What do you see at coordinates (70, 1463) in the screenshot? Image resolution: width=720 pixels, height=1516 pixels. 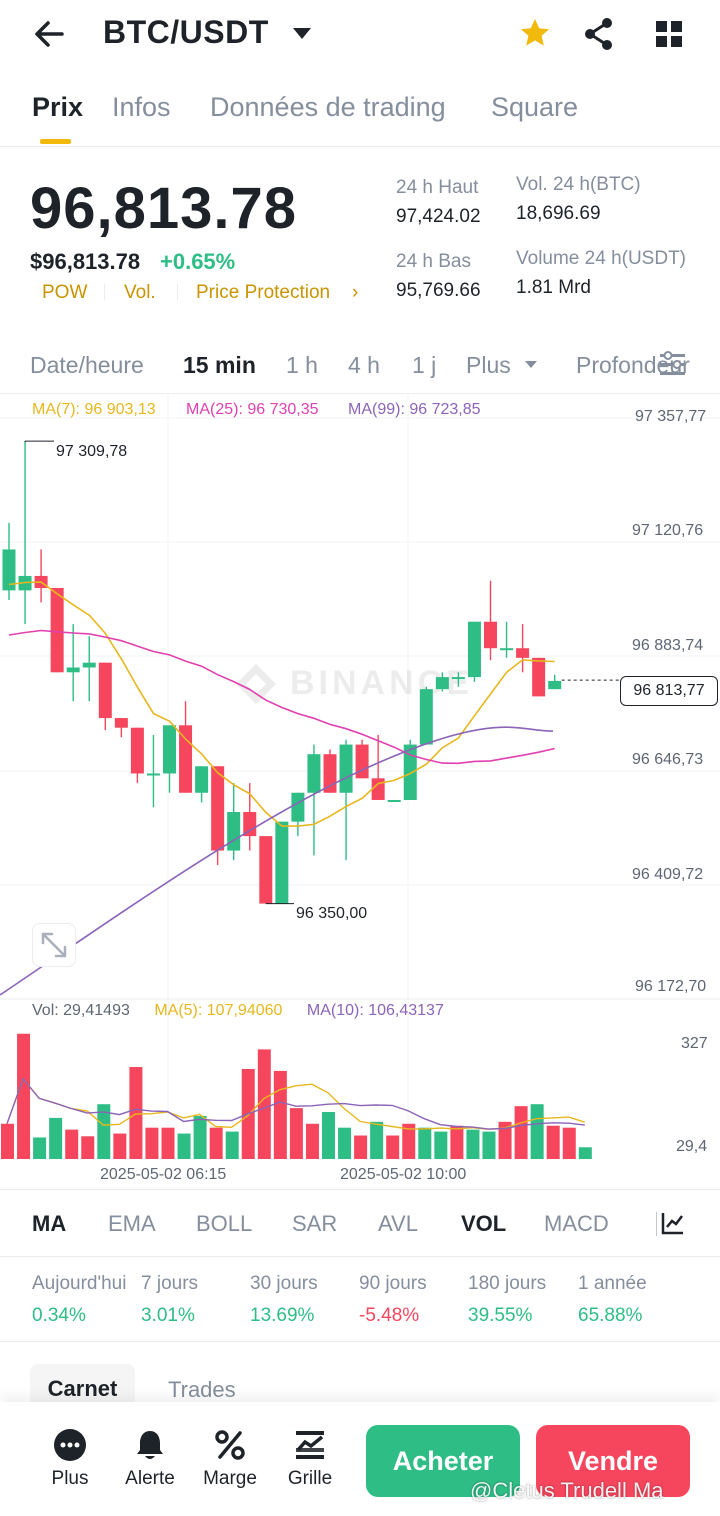 I see `more-button: Plus` at bounding box center [70, 1463].